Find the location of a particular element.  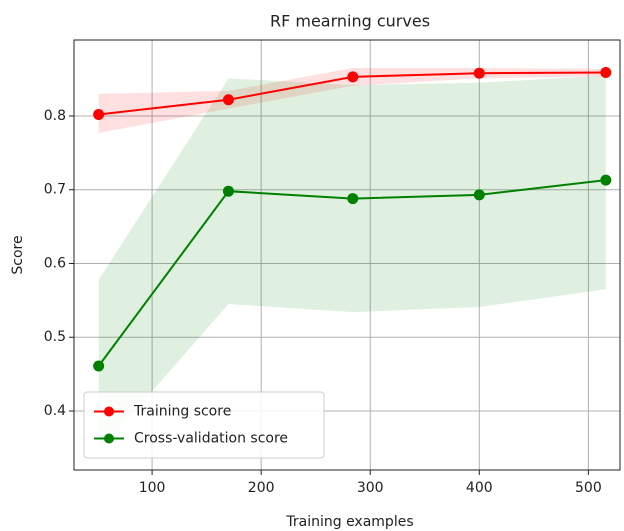

y-tick-label: 0.8 is located at coordinates (55, 116).